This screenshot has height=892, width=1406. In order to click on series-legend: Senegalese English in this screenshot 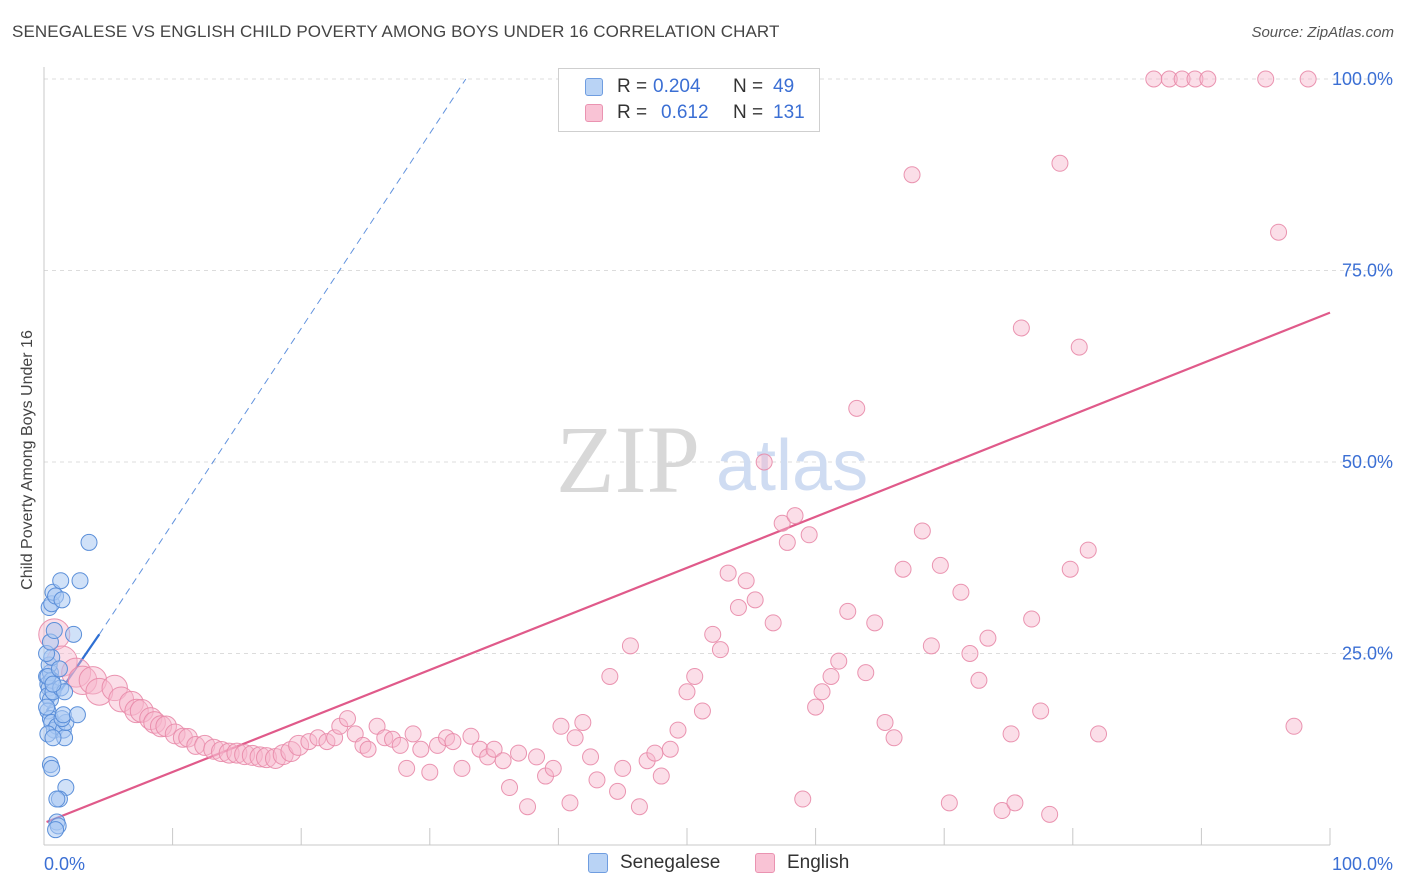, I will do `click(703, 865)`.